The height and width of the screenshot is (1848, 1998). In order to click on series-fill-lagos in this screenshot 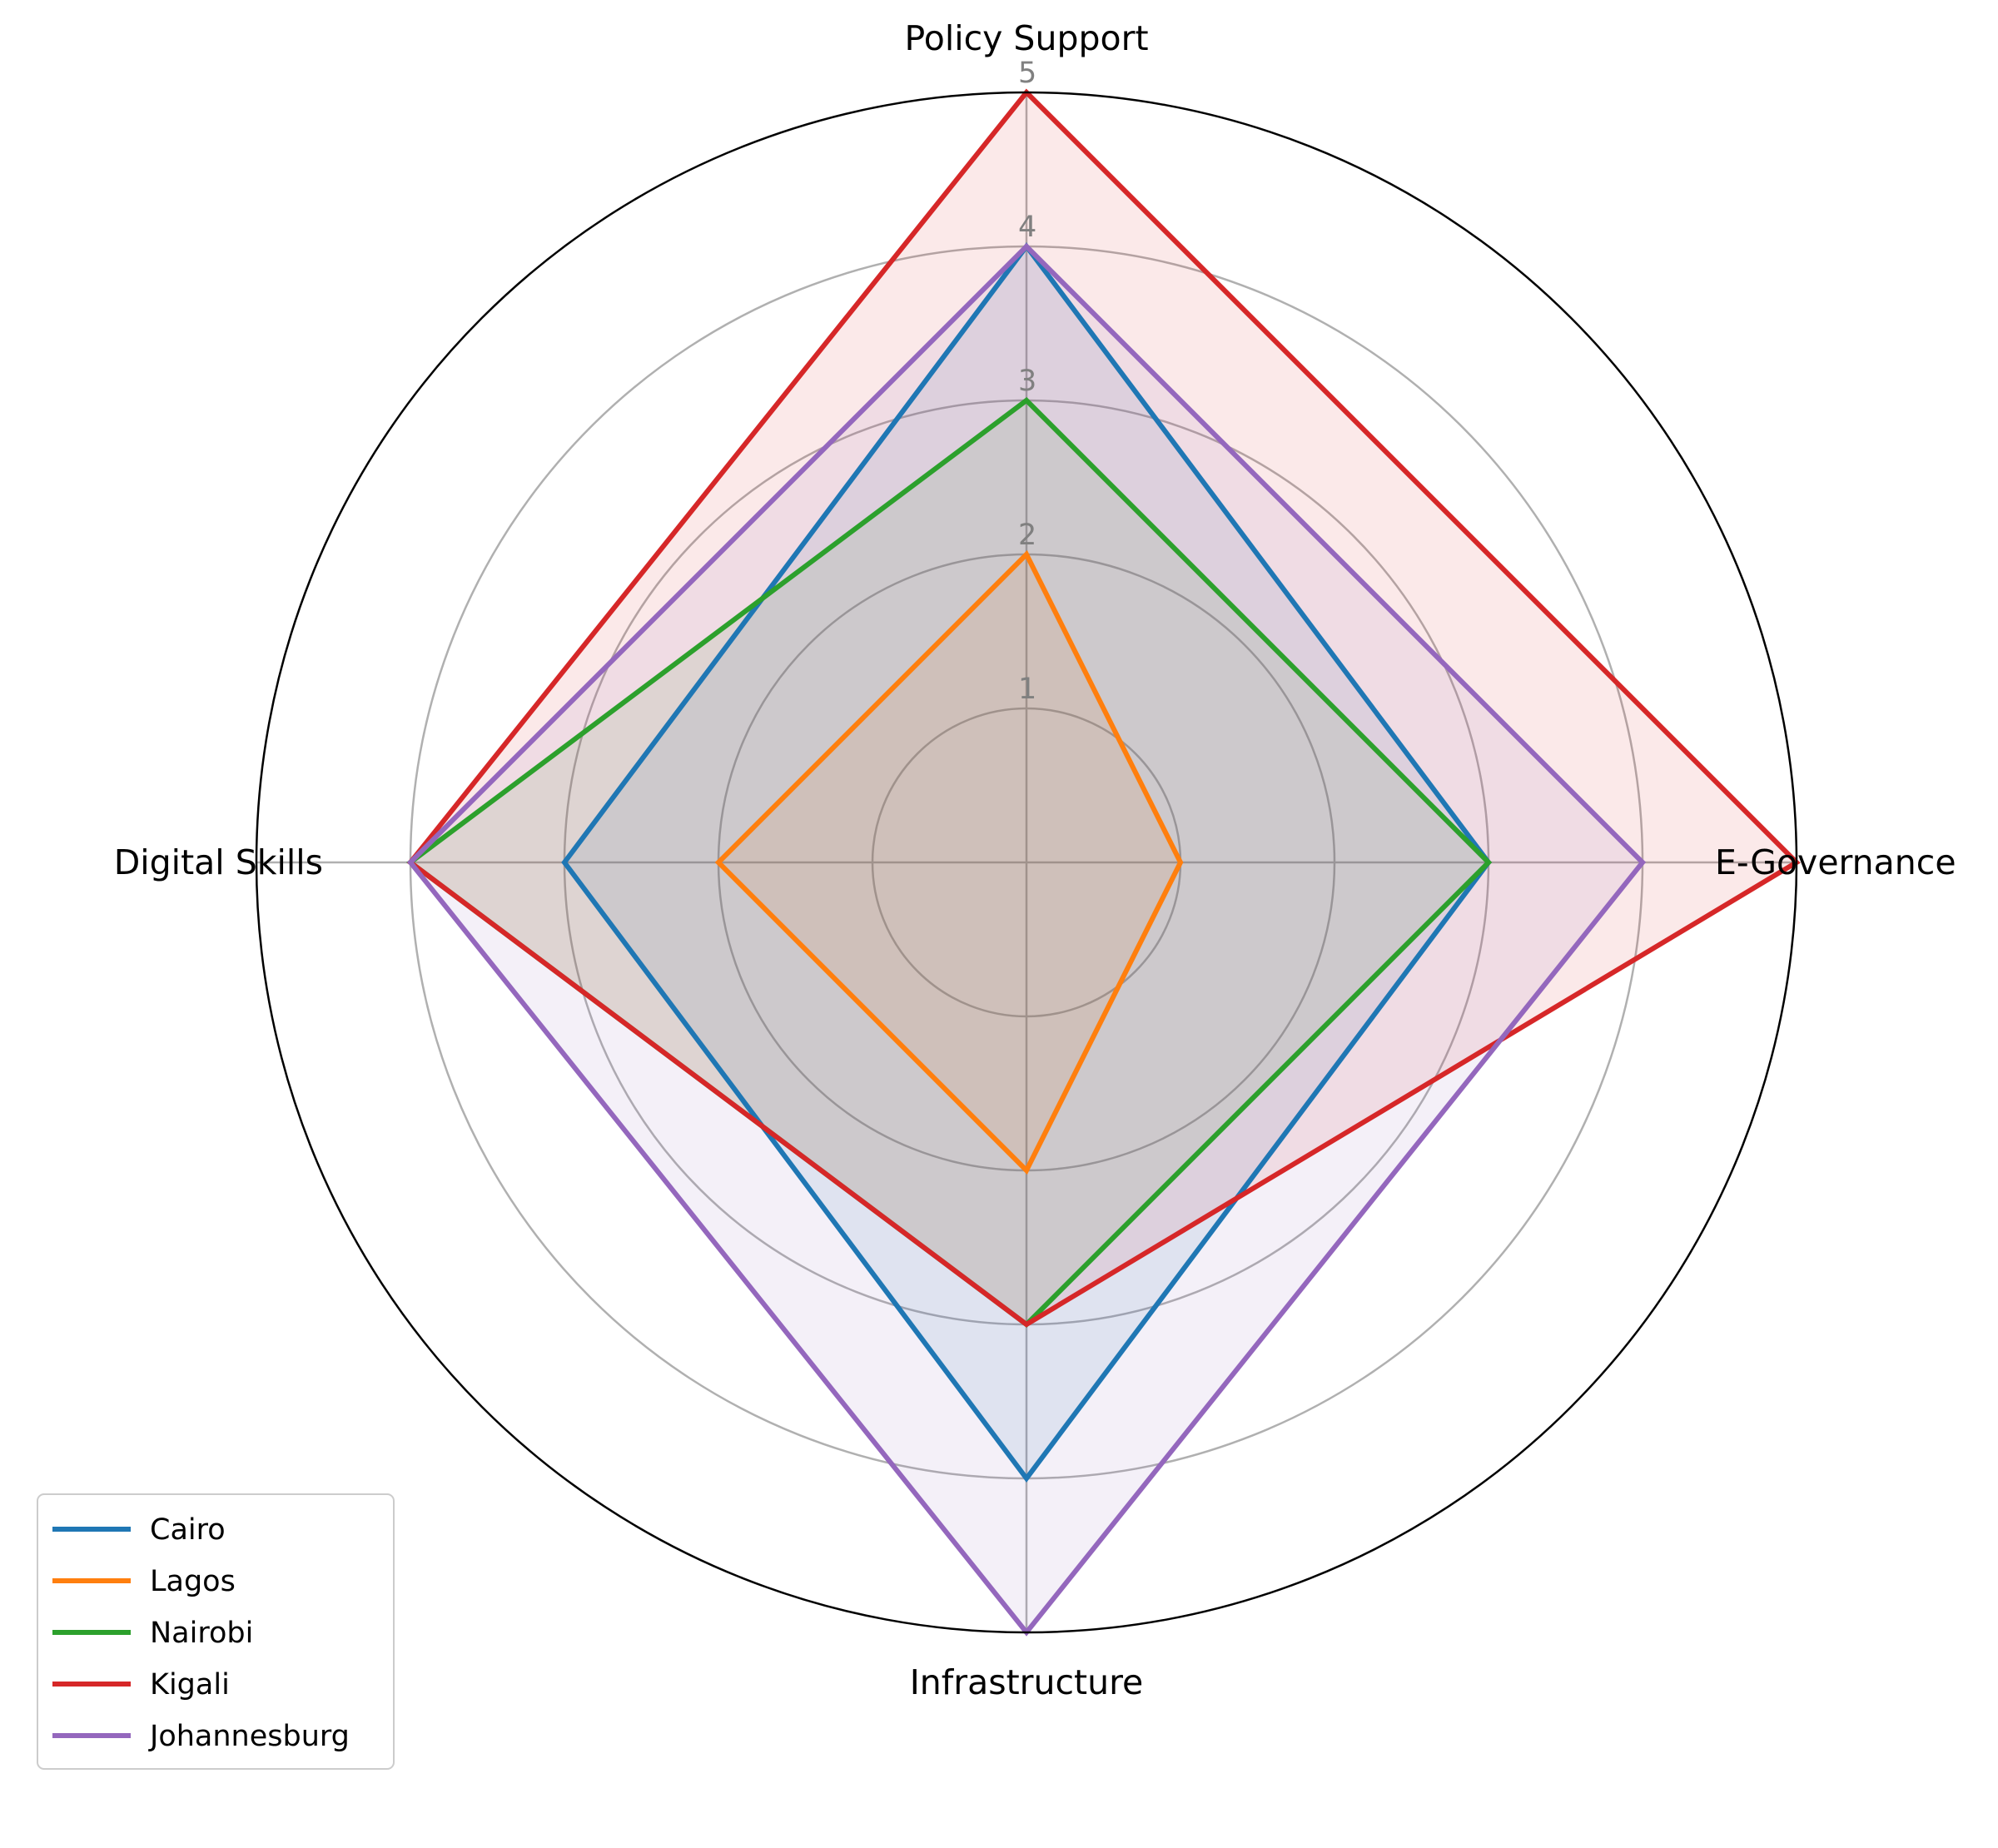, I will do `click(949, 862)`.